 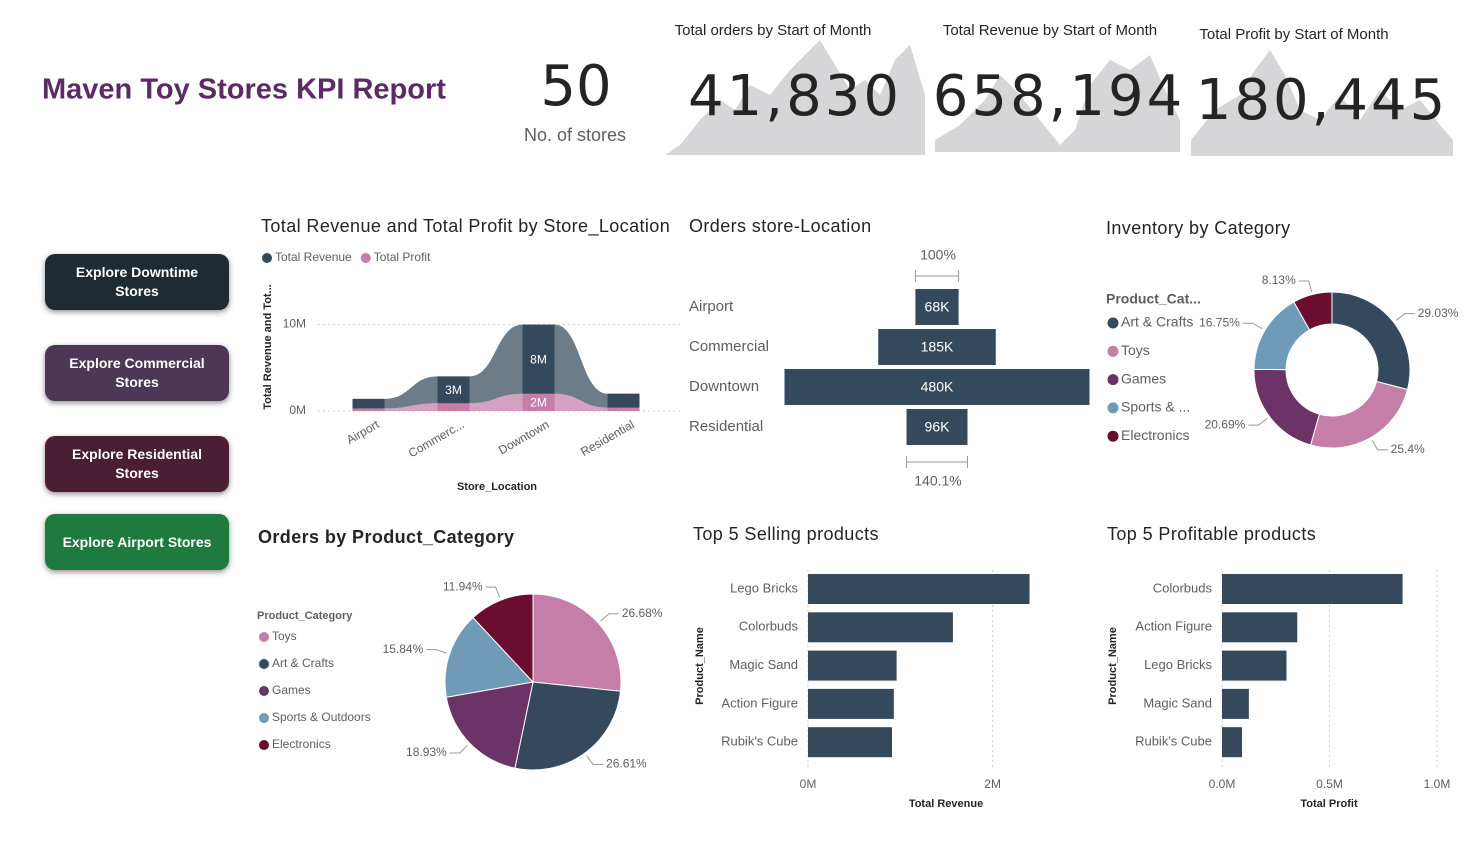 What do you see at coordinates (497, 487) in the screenshot?
I see `x-axis-title: Store_Location` at bounding box center [497, 487].